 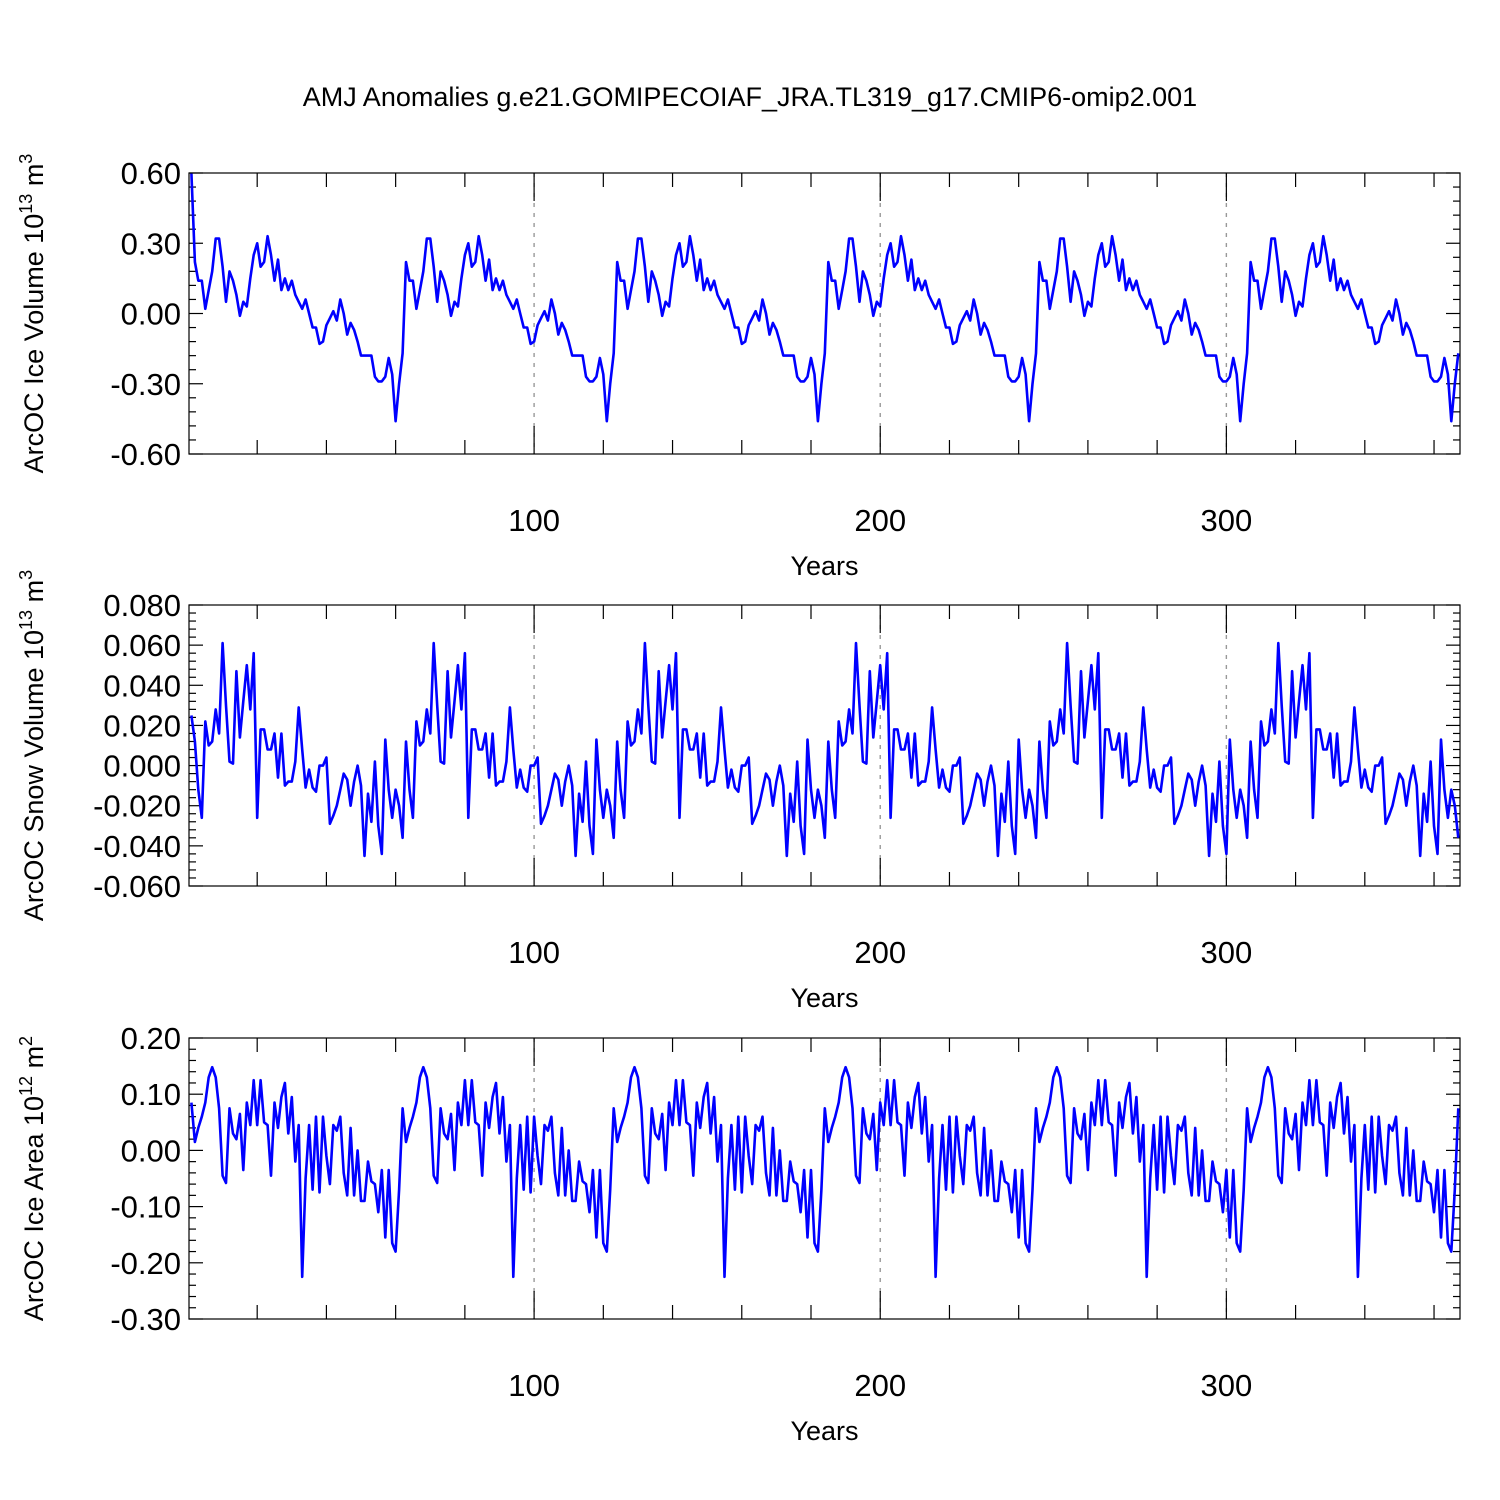 What do you see at coordinates (137, 846) in the screenshot?
I see `y-tick-label: -0.040` at bounding box center [137, 846].